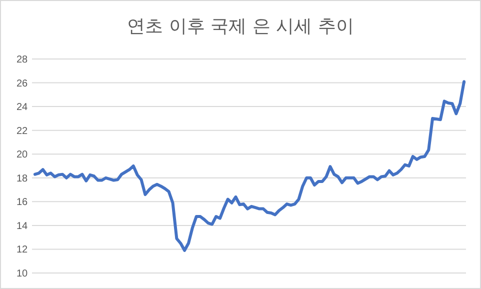  Describe the element at coordinates (22, 155) in the screenshot. I see `y-tick-label: 20` at that location.